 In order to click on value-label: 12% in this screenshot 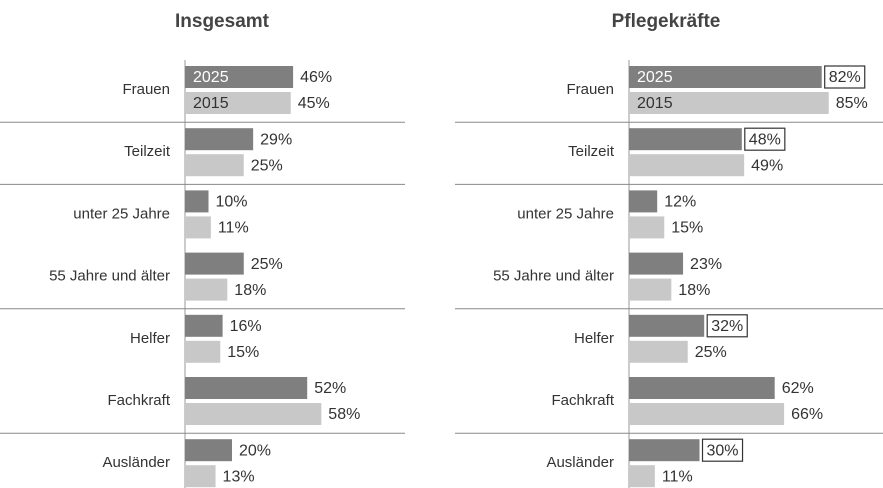, I will do `click(680, 202)`.